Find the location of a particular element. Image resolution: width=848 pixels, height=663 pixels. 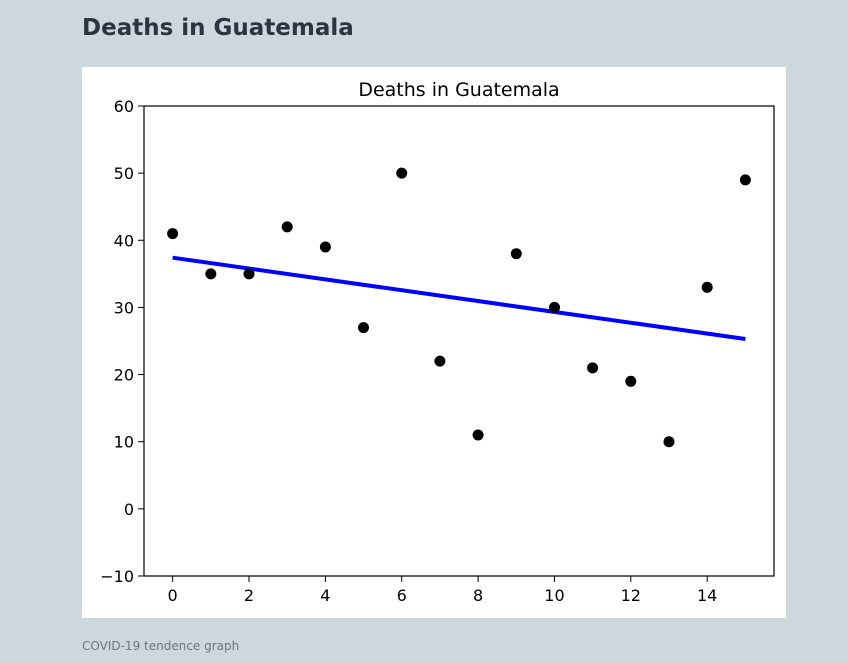

x-tick-label: 8 is located at coordinates (478, 595).